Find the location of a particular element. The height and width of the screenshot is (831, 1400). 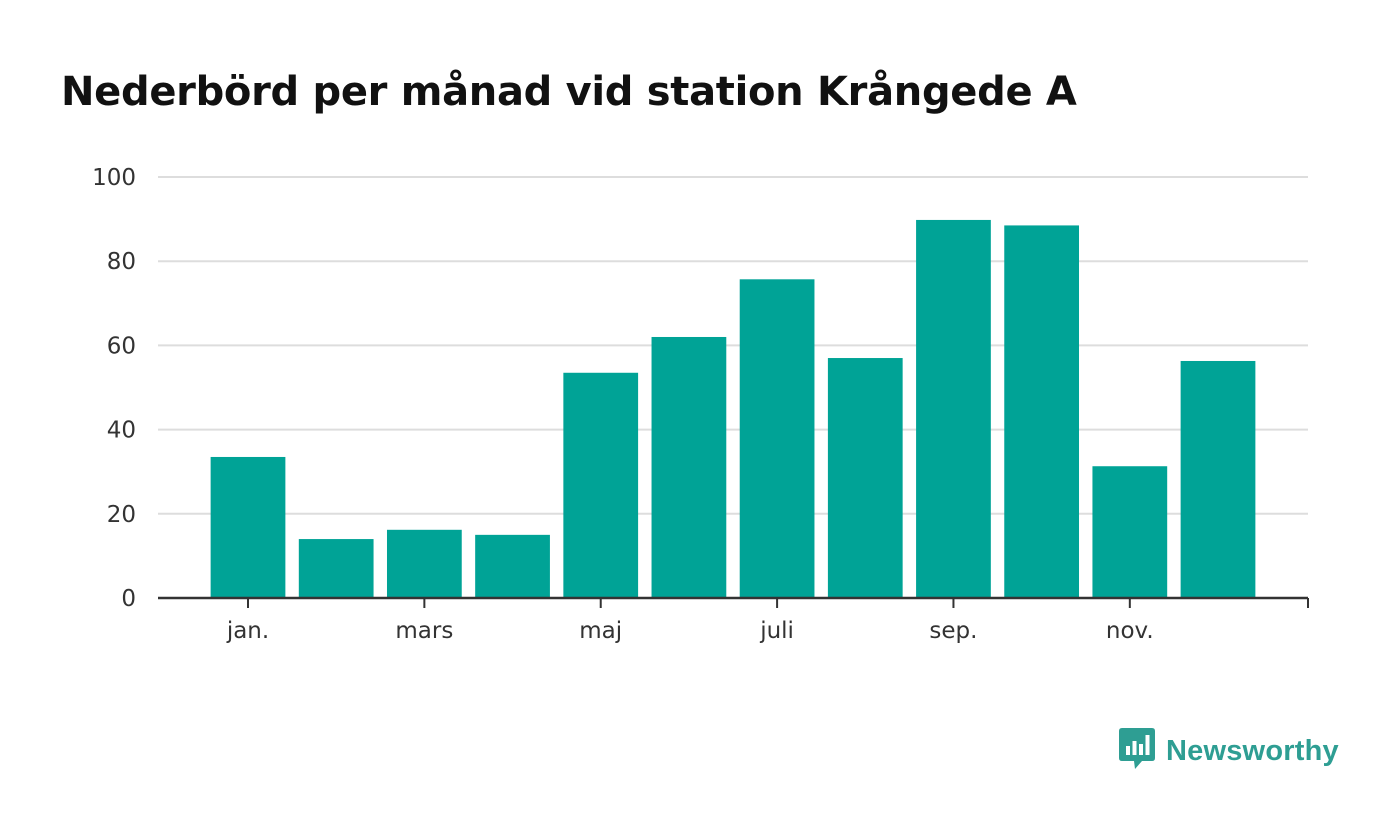

x-tick-label: sep. is located at coordinates (953, 631).